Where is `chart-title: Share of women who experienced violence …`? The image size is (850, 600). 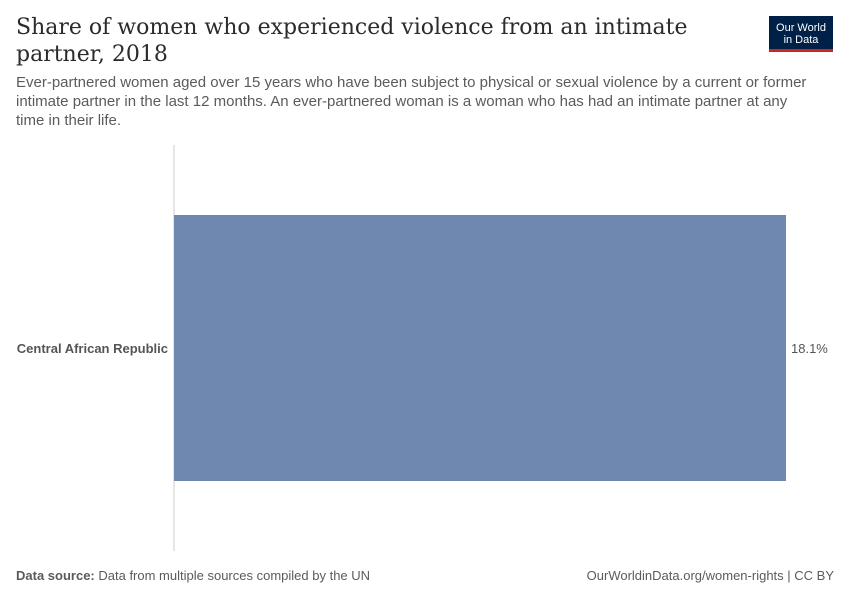
chart-title: Share of women who experienced violence … is located at coordinates (352, 41).